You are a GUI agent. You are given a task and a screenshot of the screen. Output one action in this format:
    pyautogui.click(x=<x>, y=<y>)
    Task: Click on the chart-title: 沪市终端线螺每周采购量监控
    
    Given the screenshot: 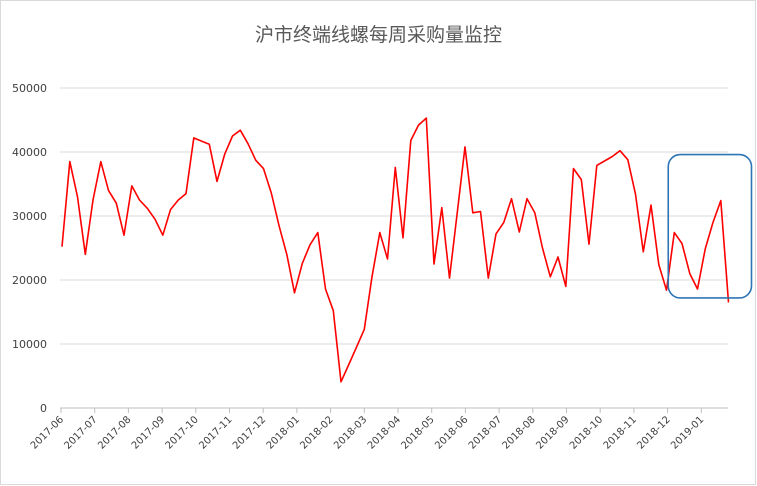 What is the action you would take?
    pyautogui.click(x=378, y=35)
    